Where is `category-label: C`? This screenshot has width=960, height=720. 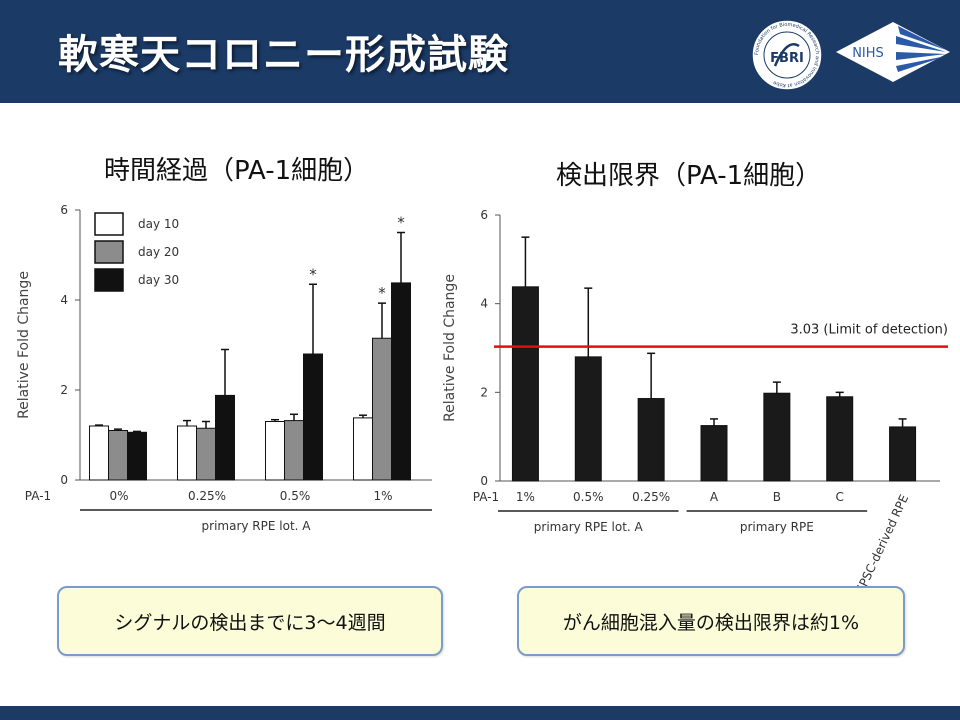 category-label: C is located at coordinates (840, 497).